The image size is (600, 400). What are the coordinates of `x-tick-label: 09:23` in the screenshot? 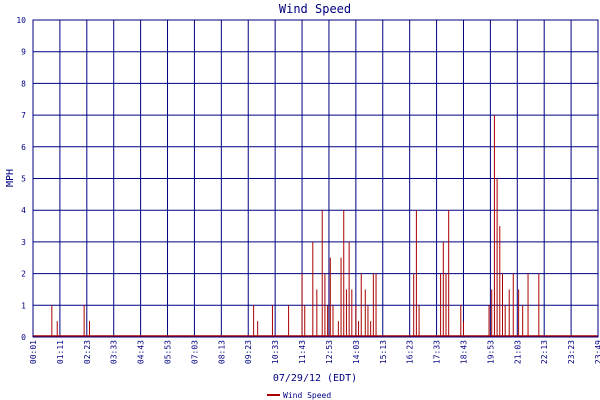 It's located at (248, 352).